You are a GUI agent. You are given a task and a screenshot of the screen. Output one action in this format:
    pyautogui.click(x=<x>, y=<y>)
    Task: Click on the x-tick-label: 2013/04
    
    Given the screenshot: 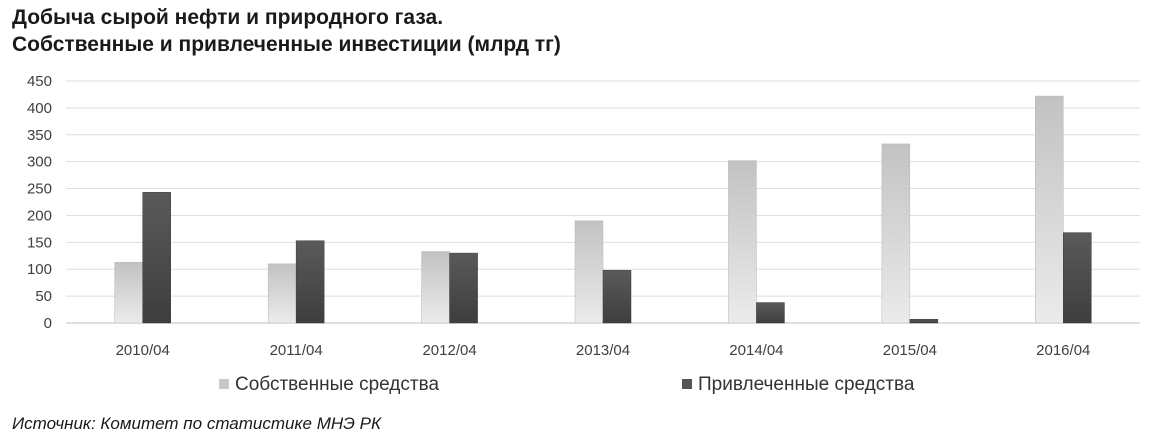 What is the action you would take?
    pyautogui.click(x=603, y=350)
    